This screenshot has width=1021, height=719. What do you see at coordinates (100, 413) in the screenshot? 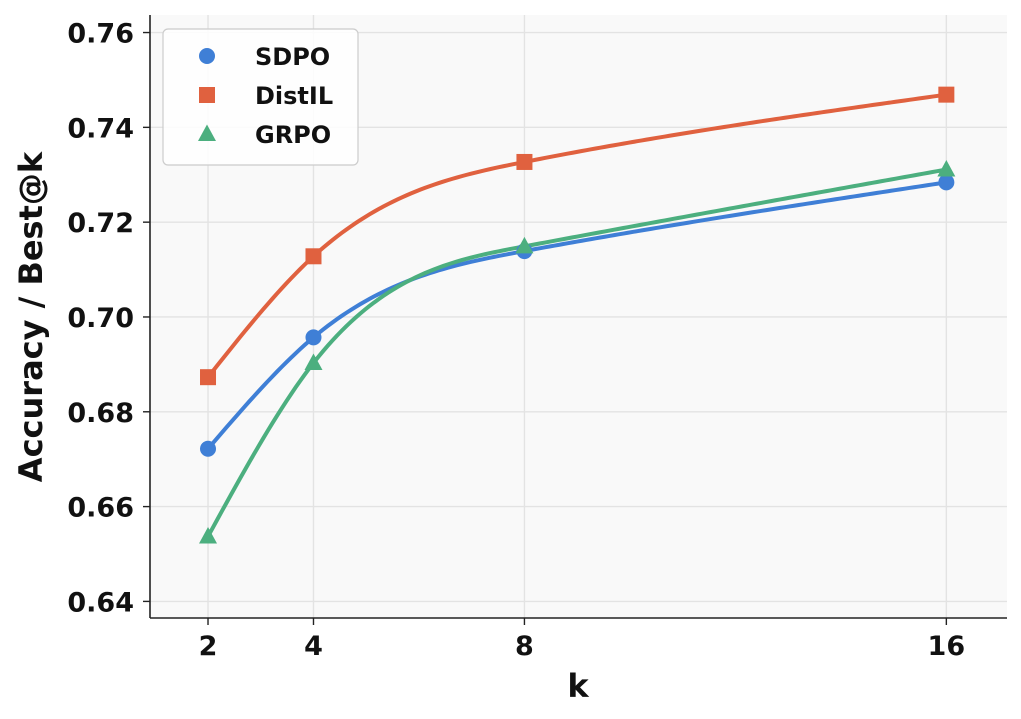
I see `y-tick-label: 0.68` at bounding box center [100, 413].